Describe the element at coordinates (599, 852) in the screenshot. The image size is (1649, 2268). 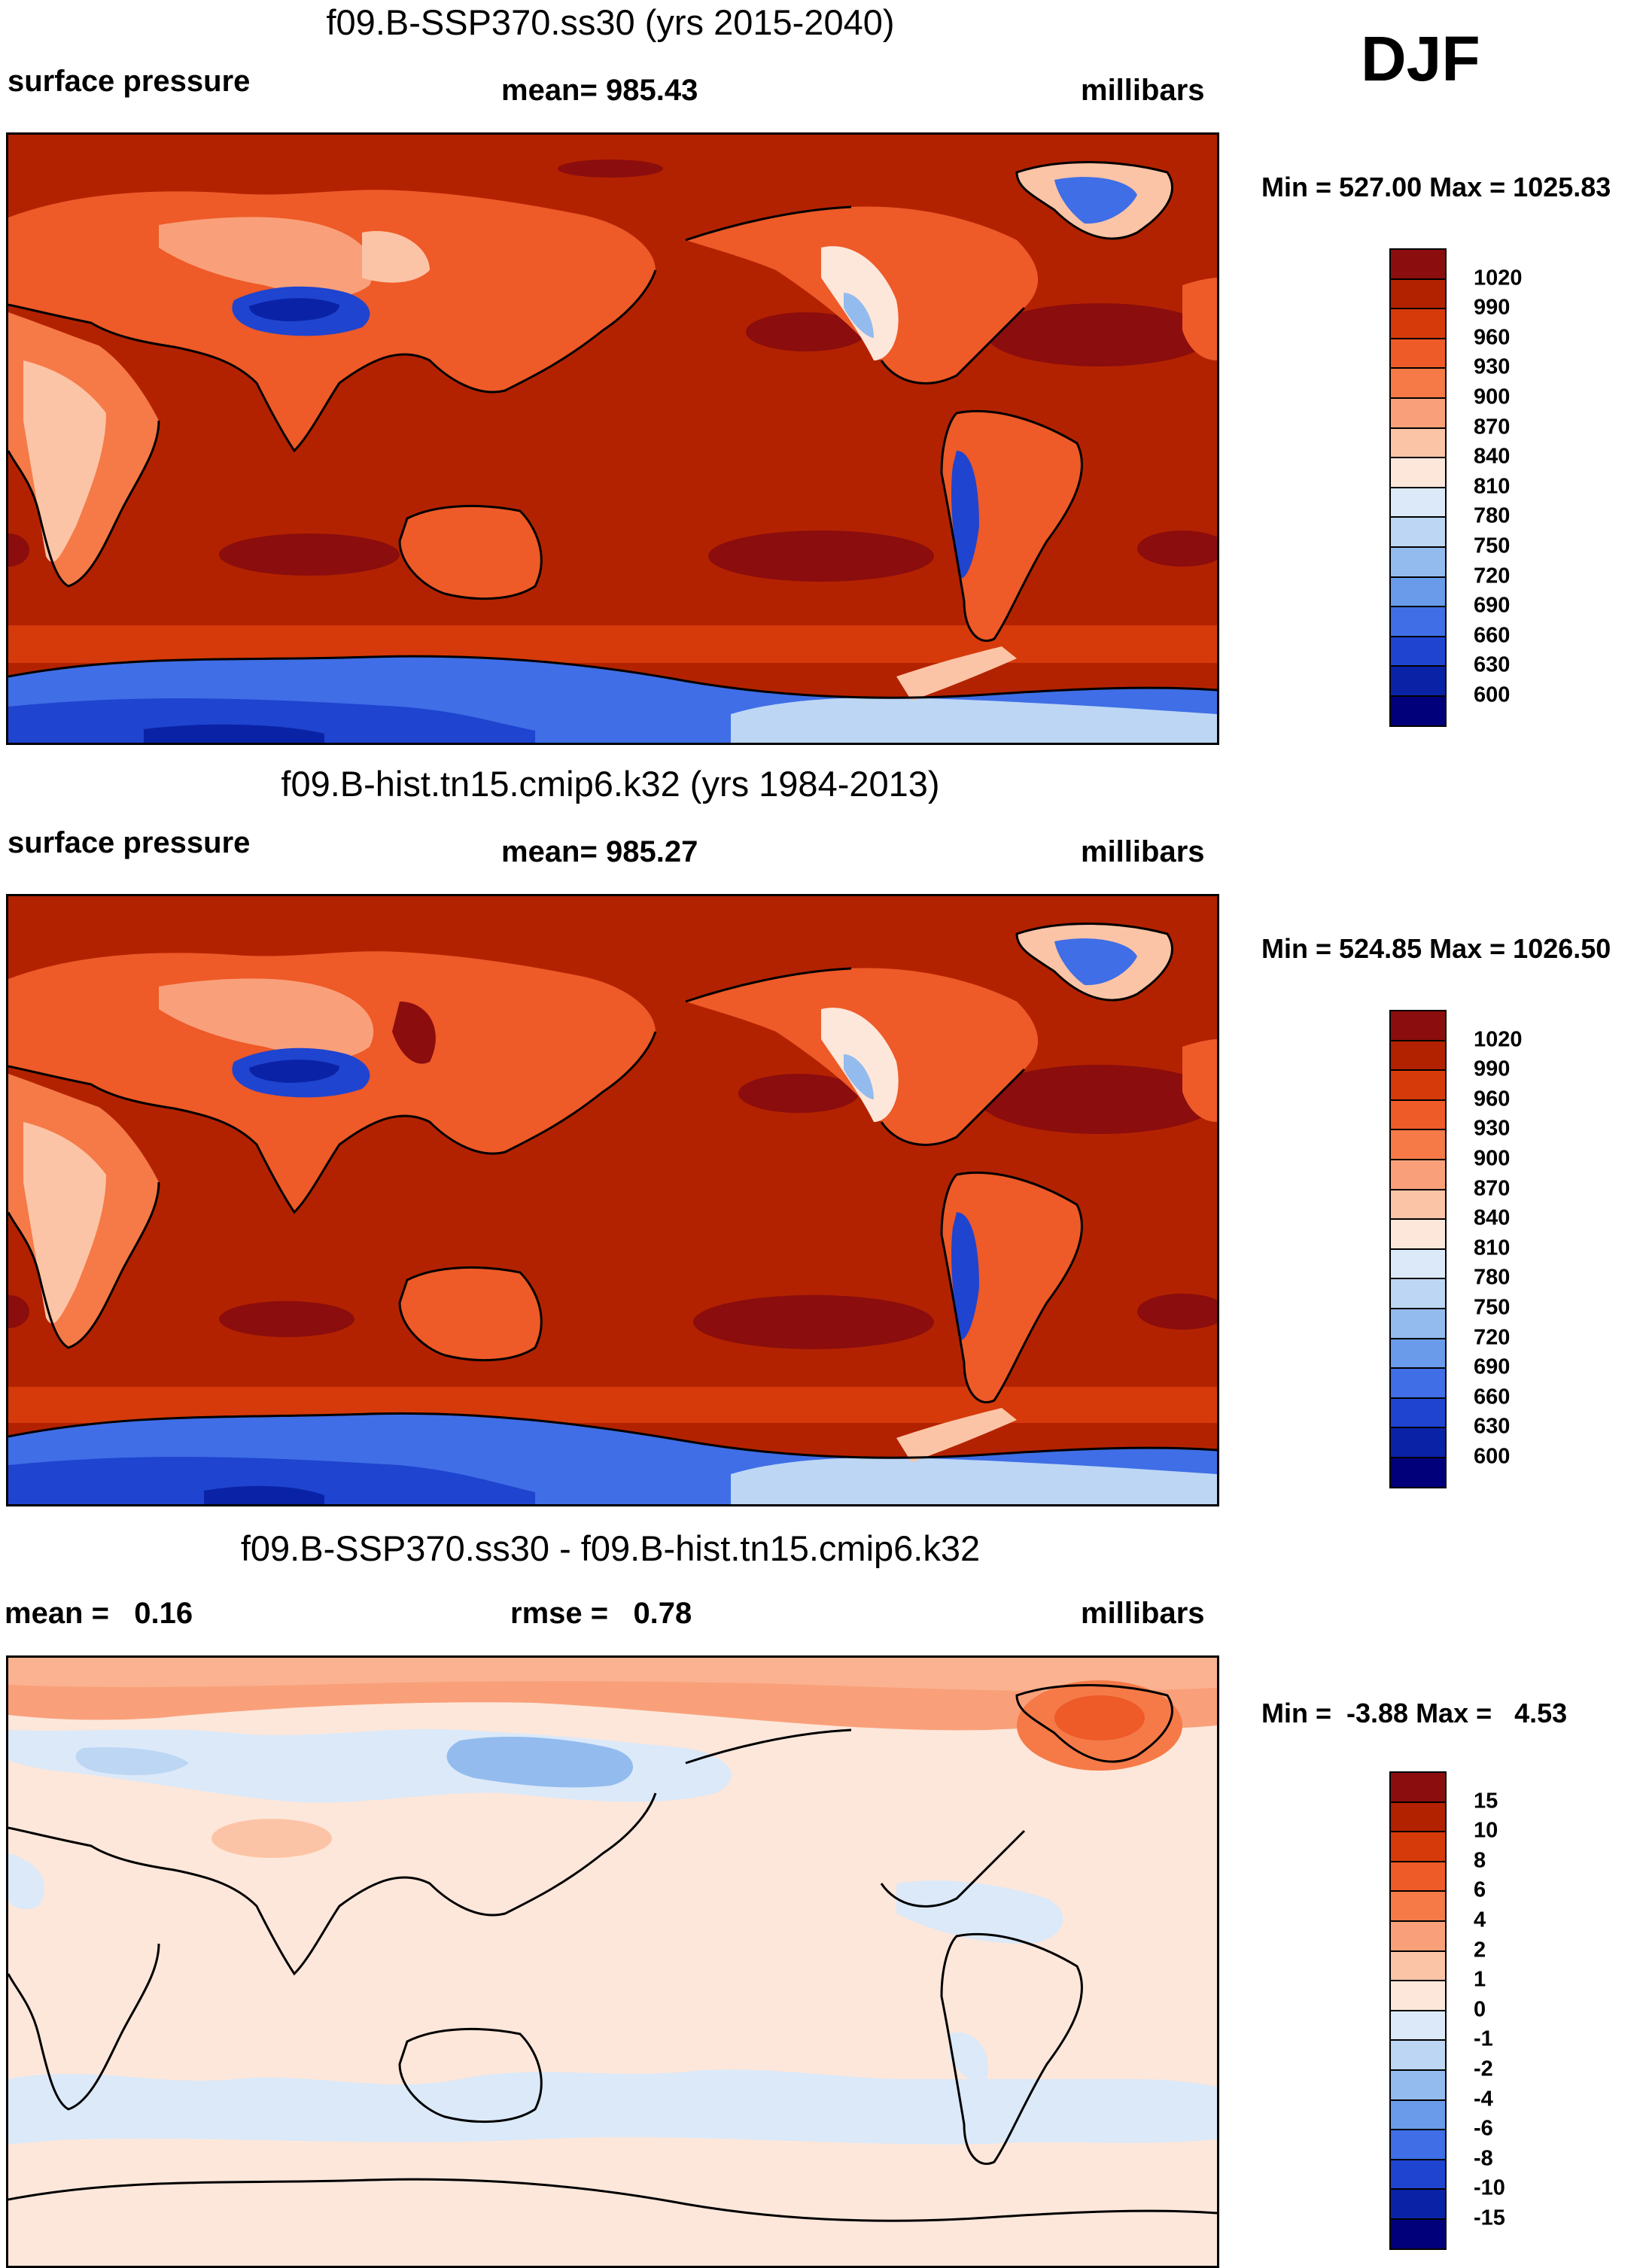
I see `panel2-mean-label: mean= 985.27` at that location.